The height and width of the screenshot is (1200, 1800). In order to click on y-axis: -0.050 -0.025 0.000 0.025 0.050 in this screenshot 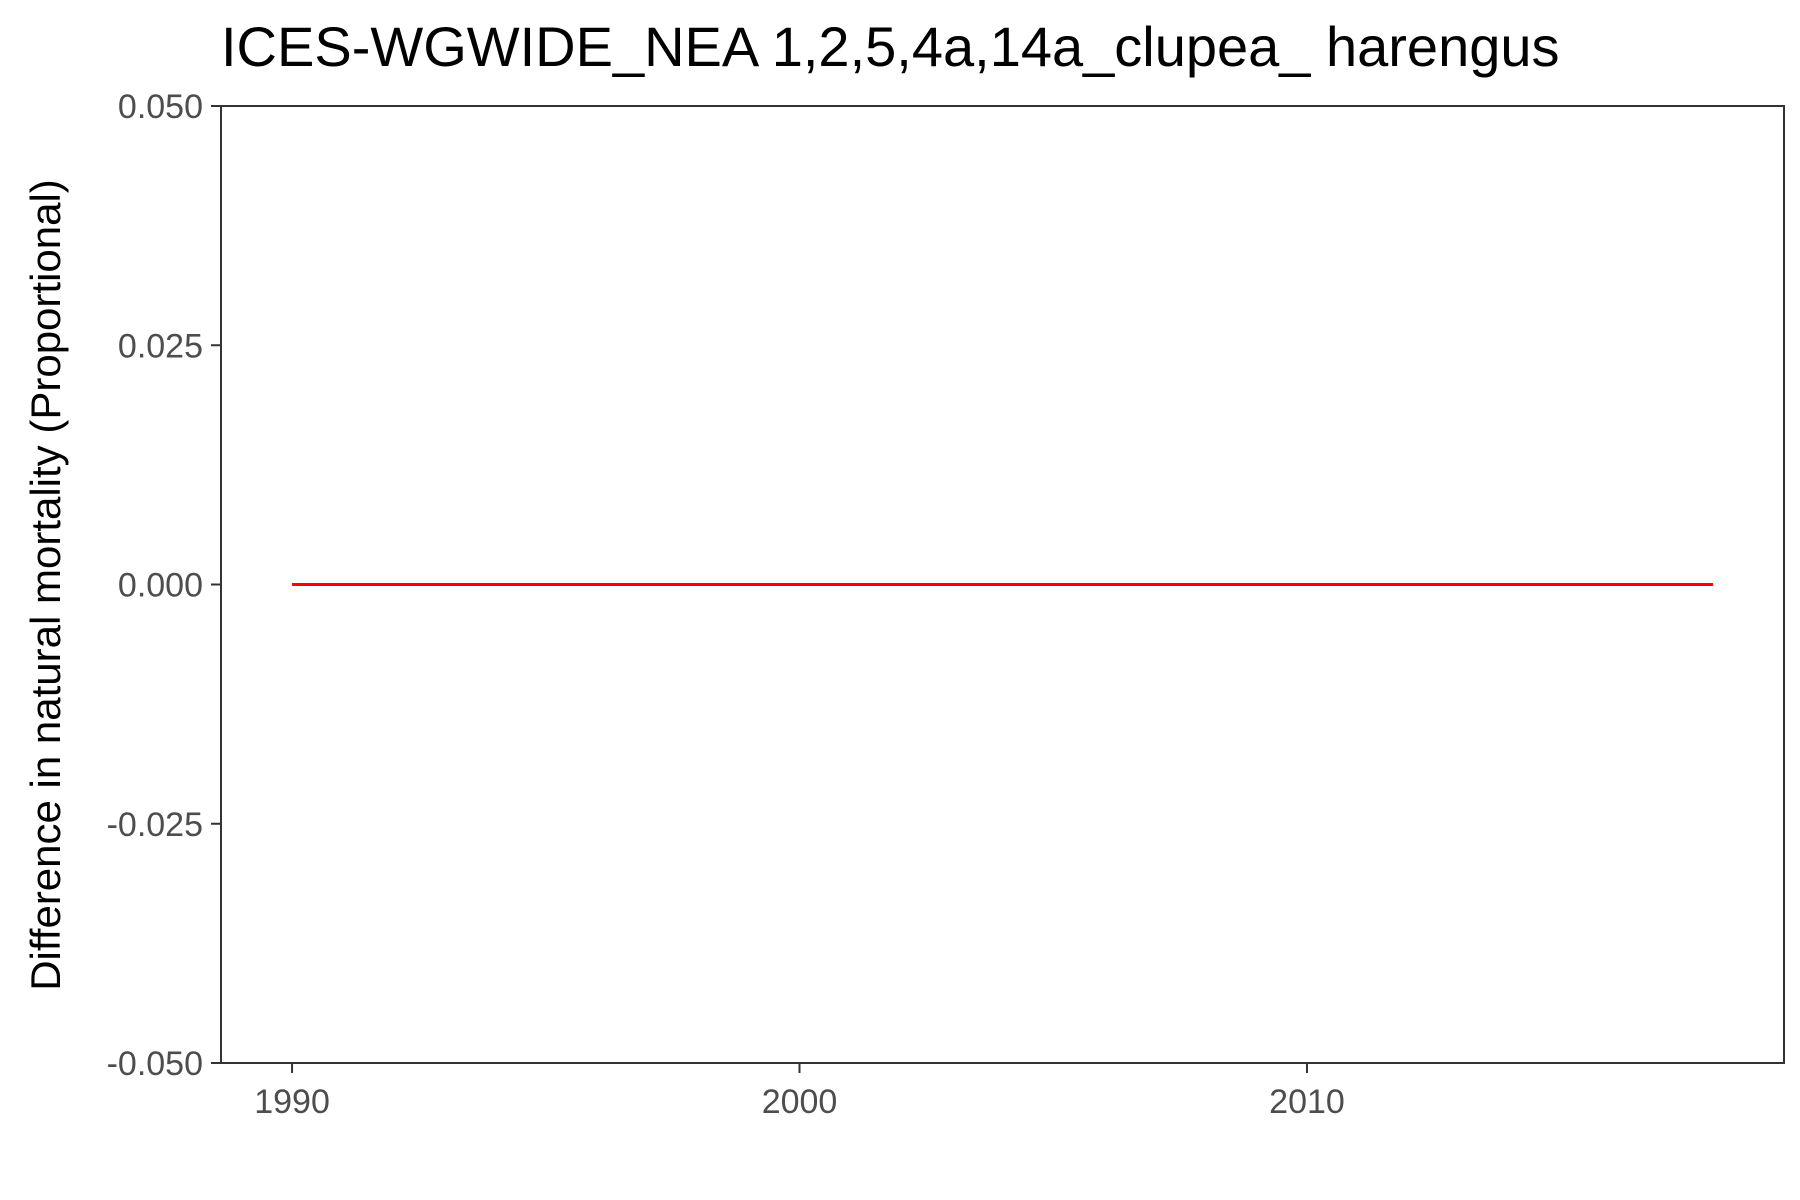, I will do `click(164, 585)`.